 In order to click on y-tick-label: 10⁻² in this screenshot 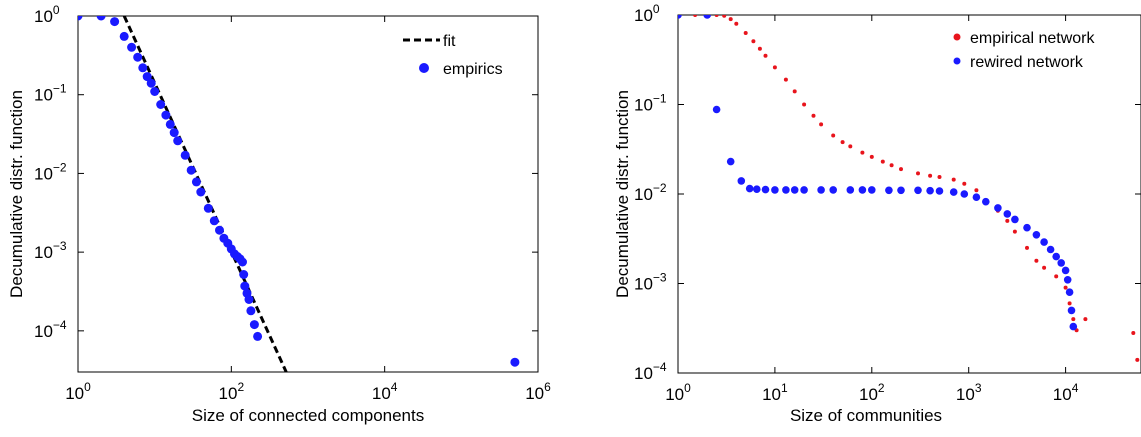, I will do `click(50, 171)`.